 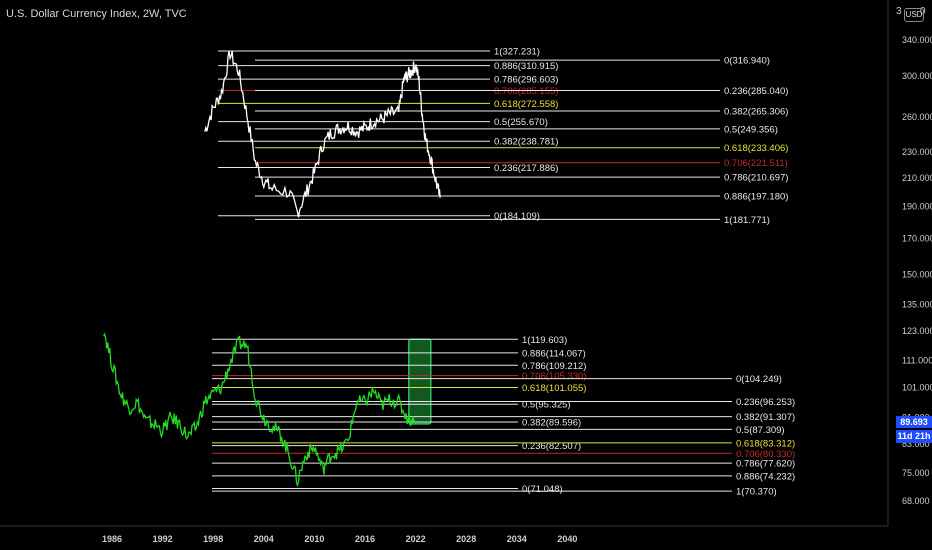 I want to click on price-tick-label: 111.000, so click(x=917, y=361).